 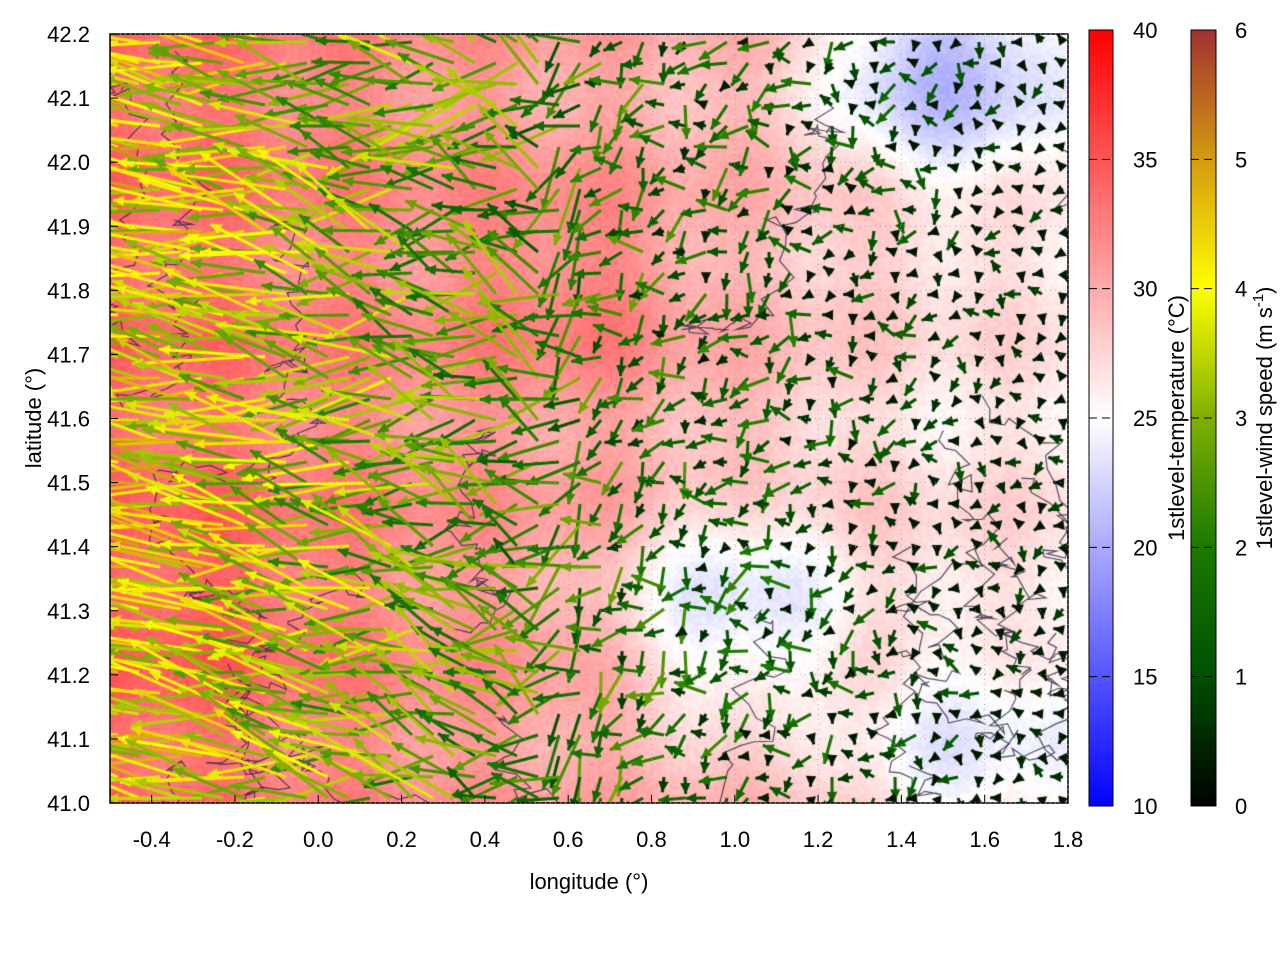 I want to click on x-tick-label: 0.0, so click(x=318, y=839).